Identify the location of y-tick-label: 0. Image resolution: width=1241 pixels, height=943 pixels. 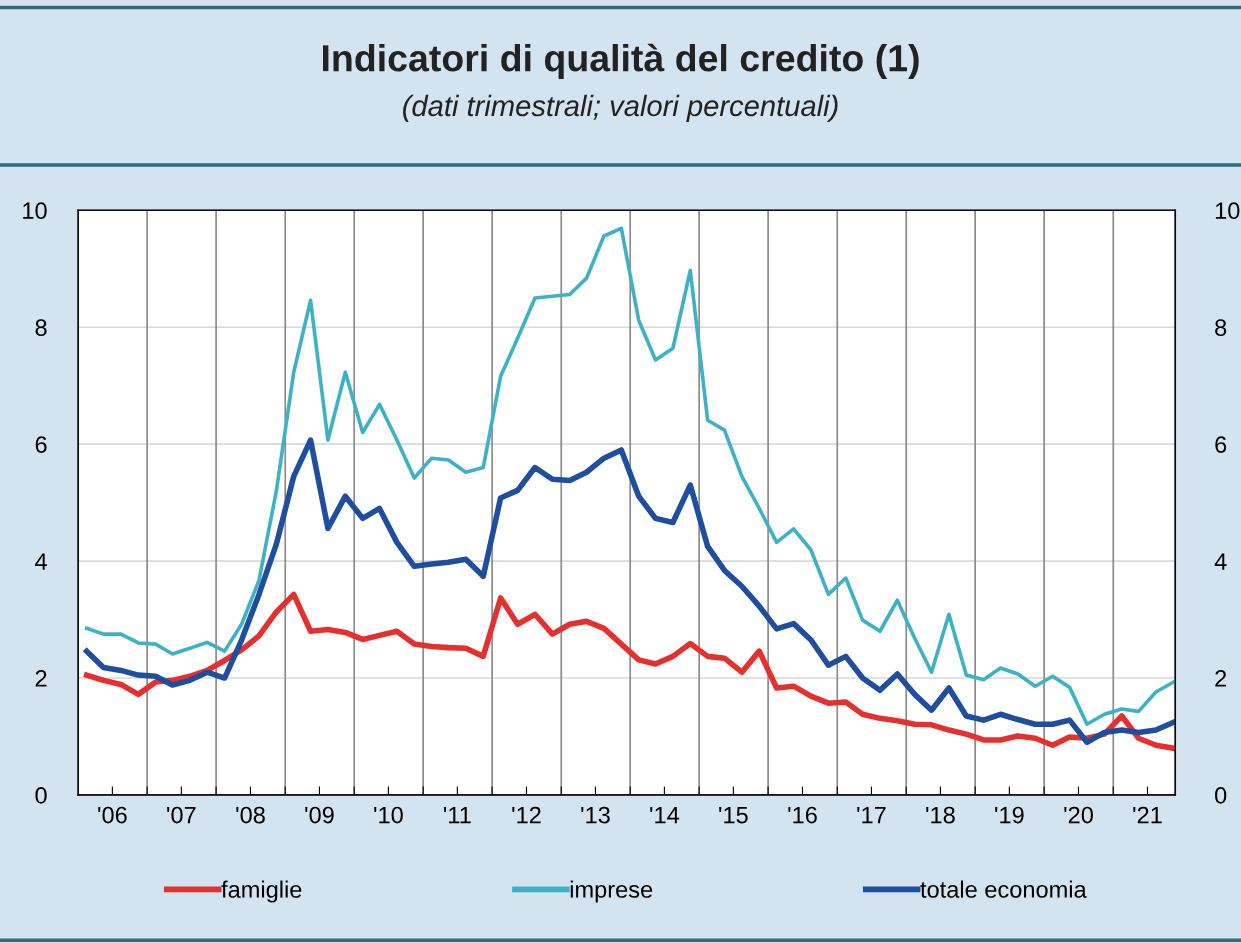
(41, 795).